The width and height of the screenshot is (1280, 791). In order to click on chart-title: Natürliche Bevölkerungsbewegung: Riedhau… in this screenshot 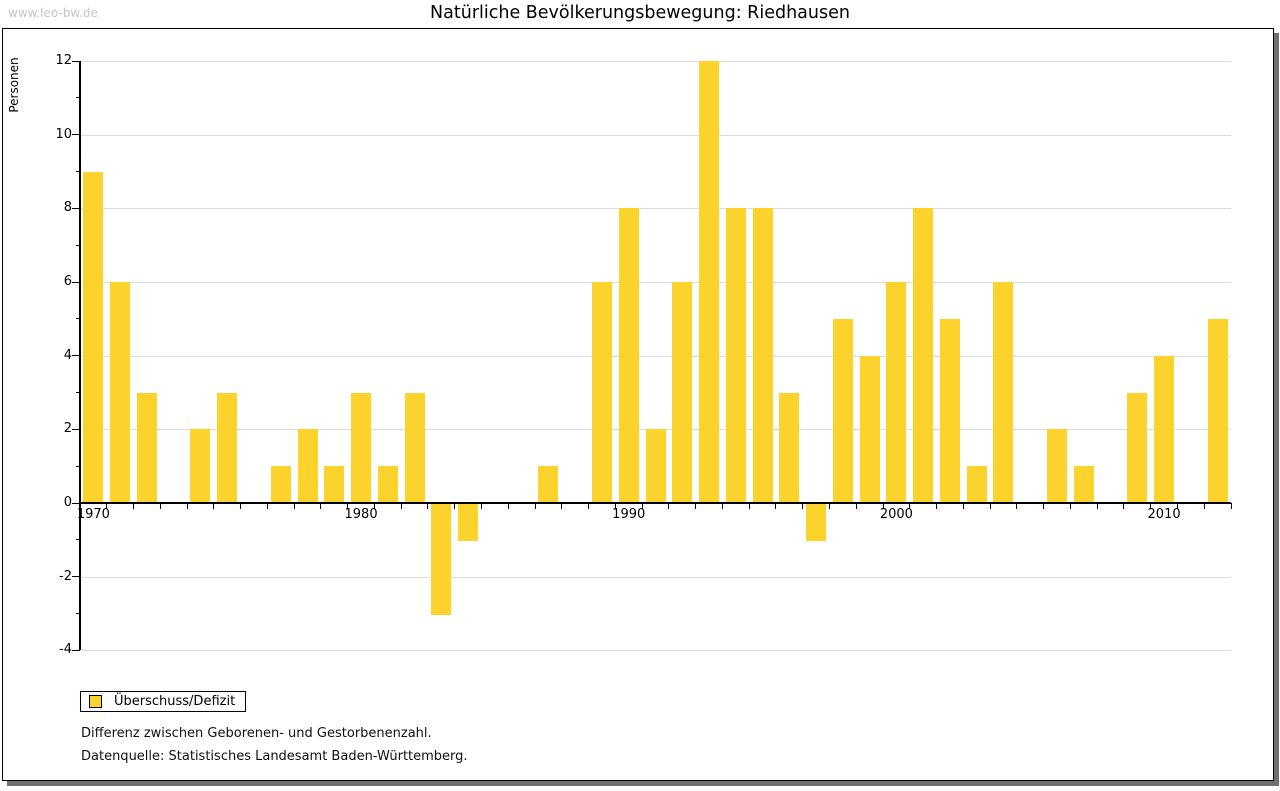, I will do `click(640, 13)`.